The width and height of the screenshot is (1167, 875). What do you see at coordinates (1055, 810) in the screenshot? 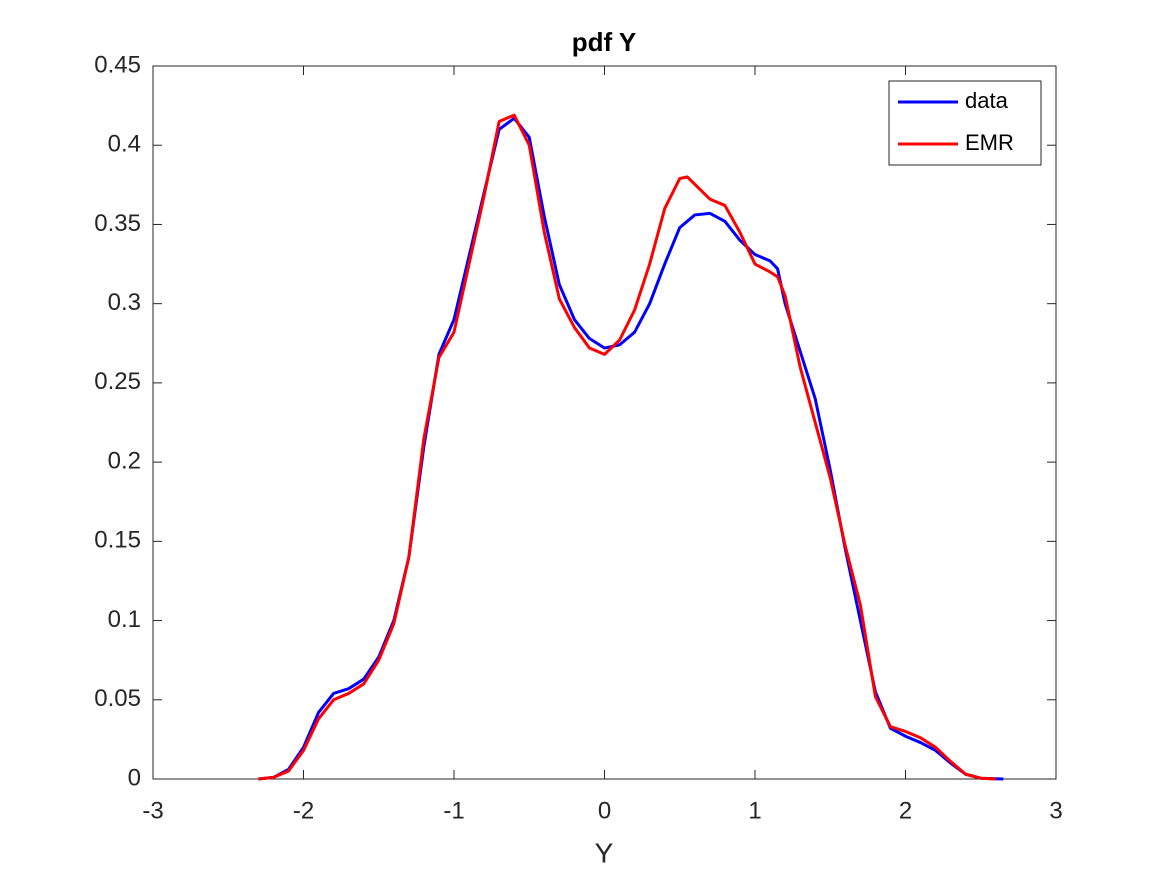
I see `x-tick-label: 3` at bounding box center [1055, 810].